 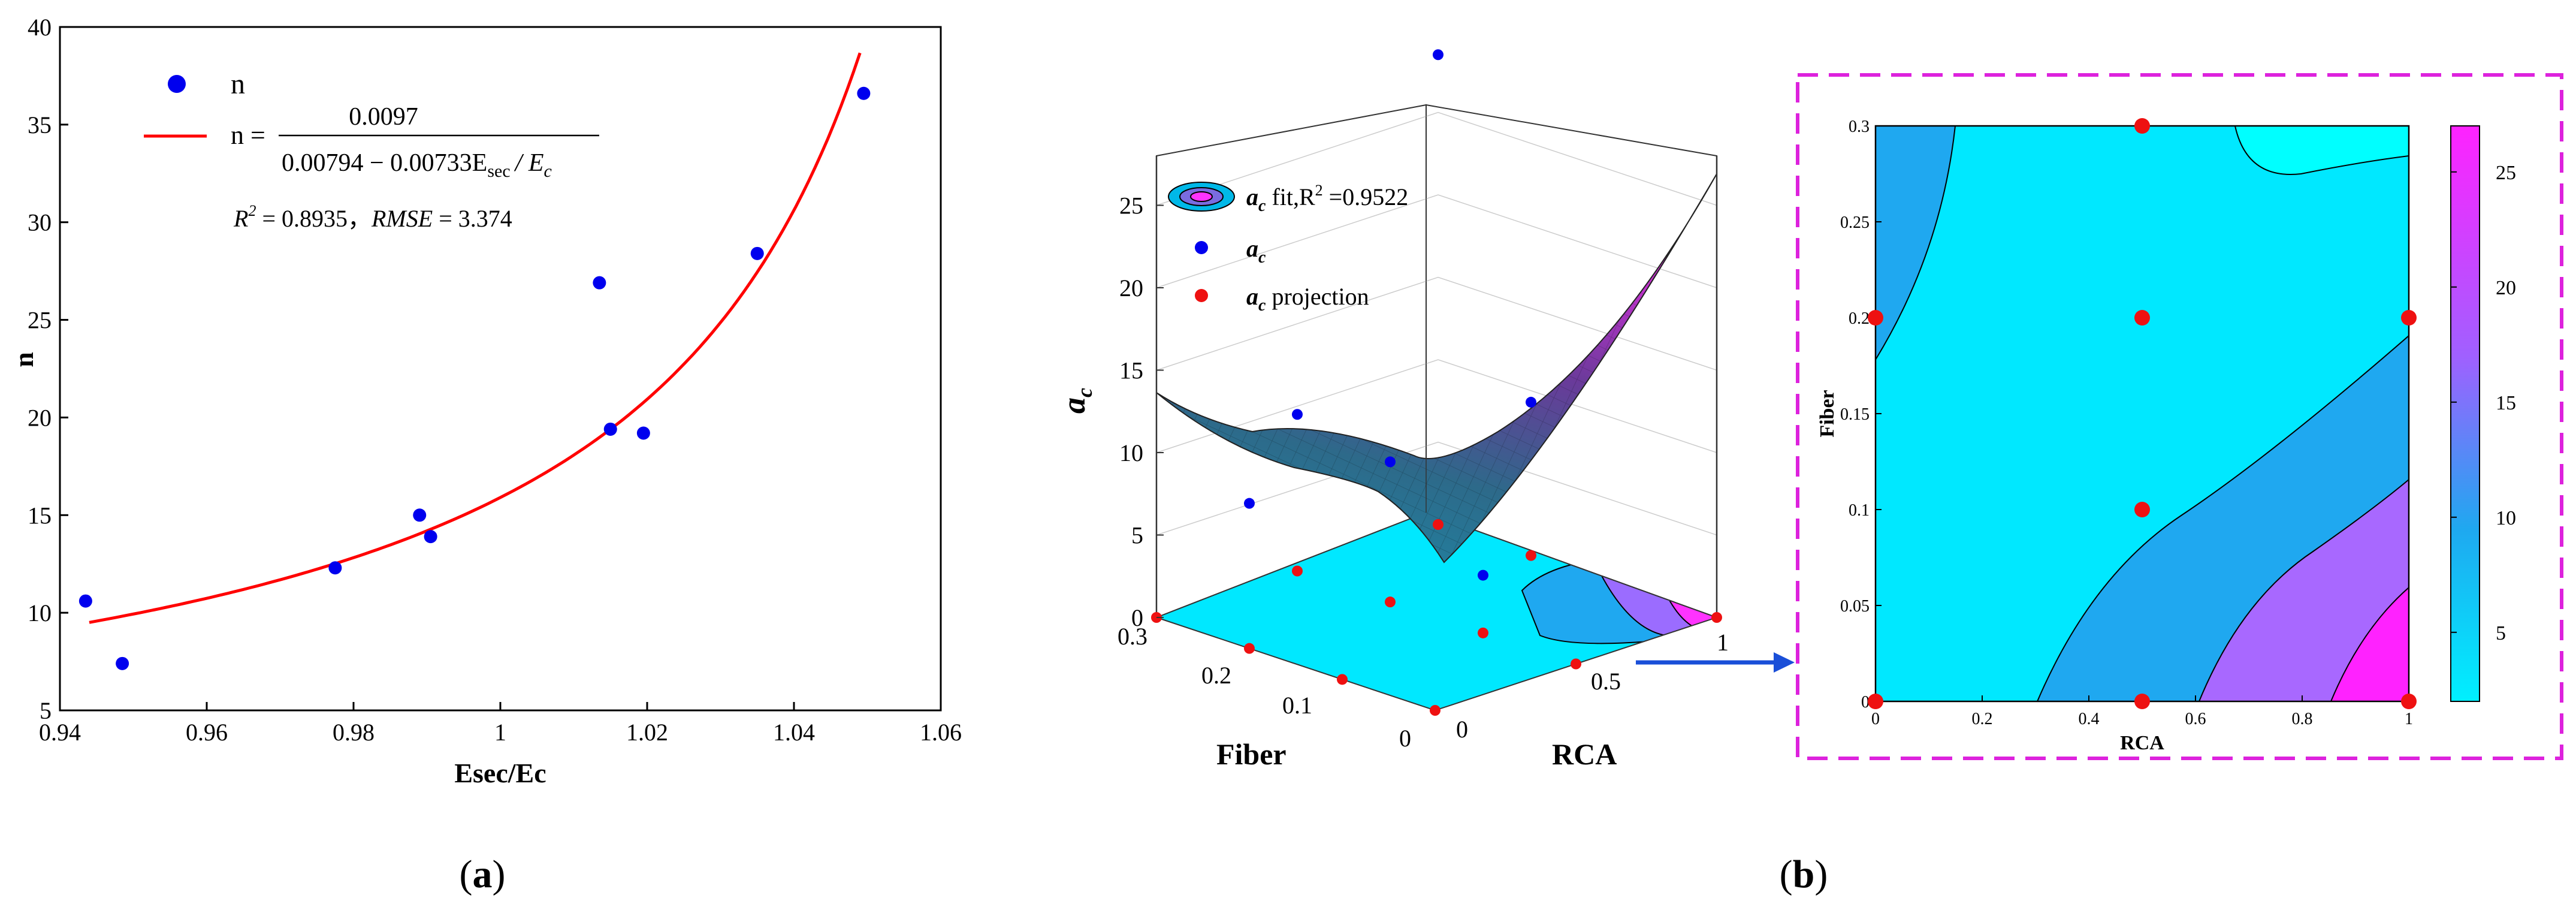 I want to click on y-tick-label: 5, so click(x=46, y=710).